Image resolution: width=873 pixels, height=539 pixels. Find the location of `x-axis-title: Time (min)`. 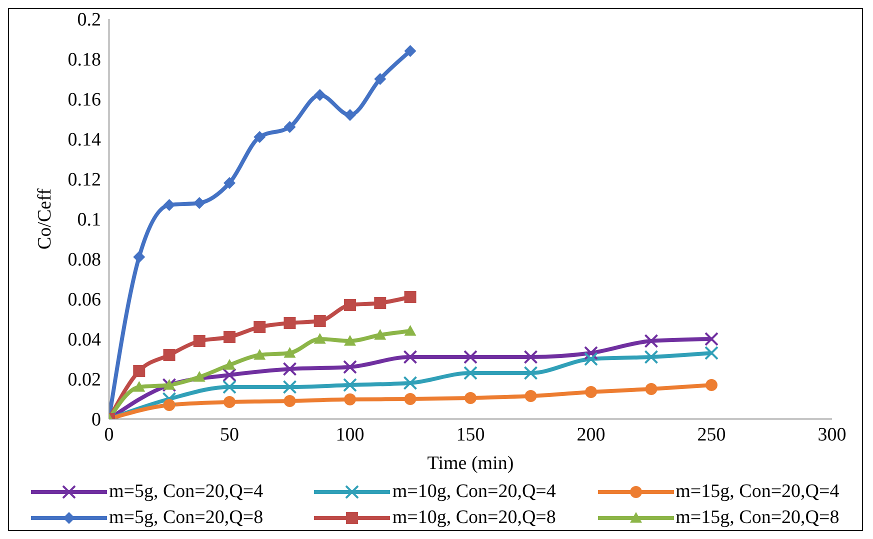

x-axis-title: Time (min) is located at coordinates (470, 463).